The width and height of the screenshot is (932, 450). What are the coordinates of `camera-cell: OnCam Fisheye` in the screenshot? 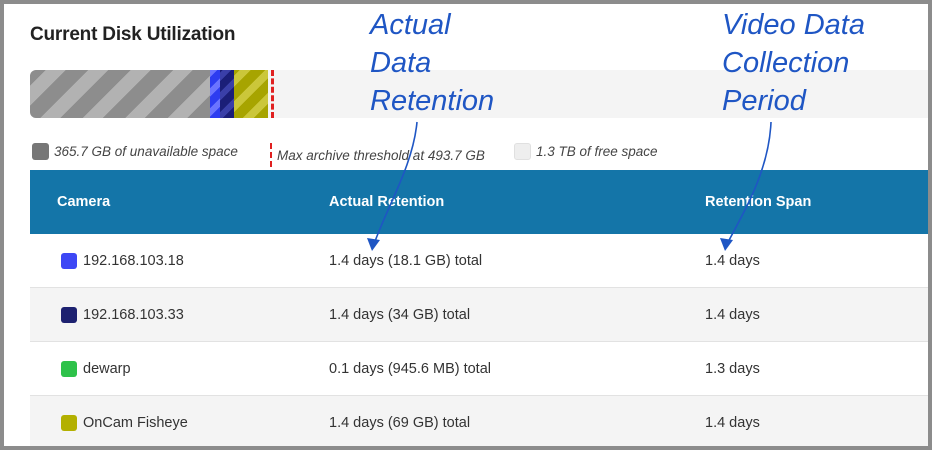 It's located at (122, 422).